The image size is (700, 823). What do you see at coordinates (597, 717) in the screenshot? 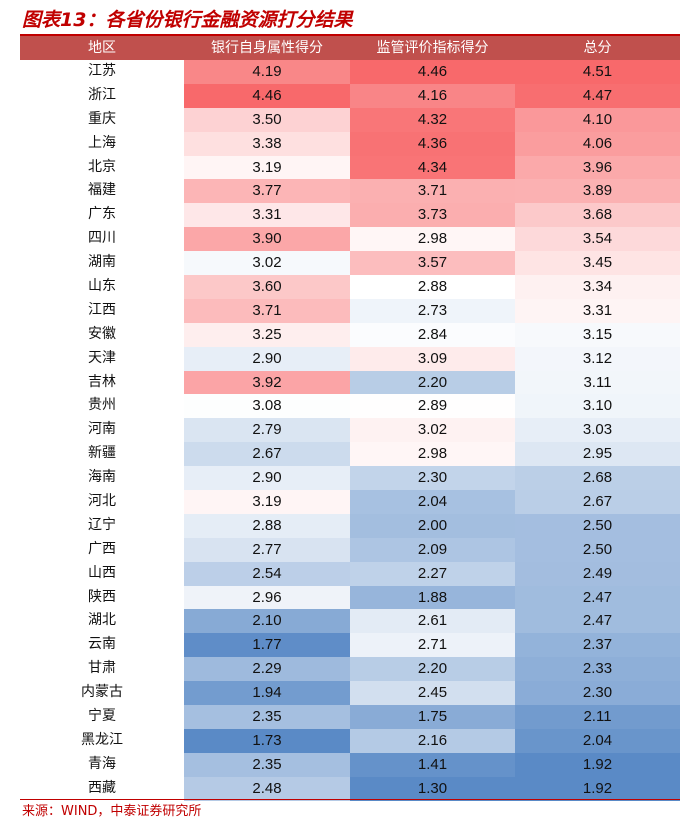
I see `total-cell: 2.11` at bounding box center [597, 717].